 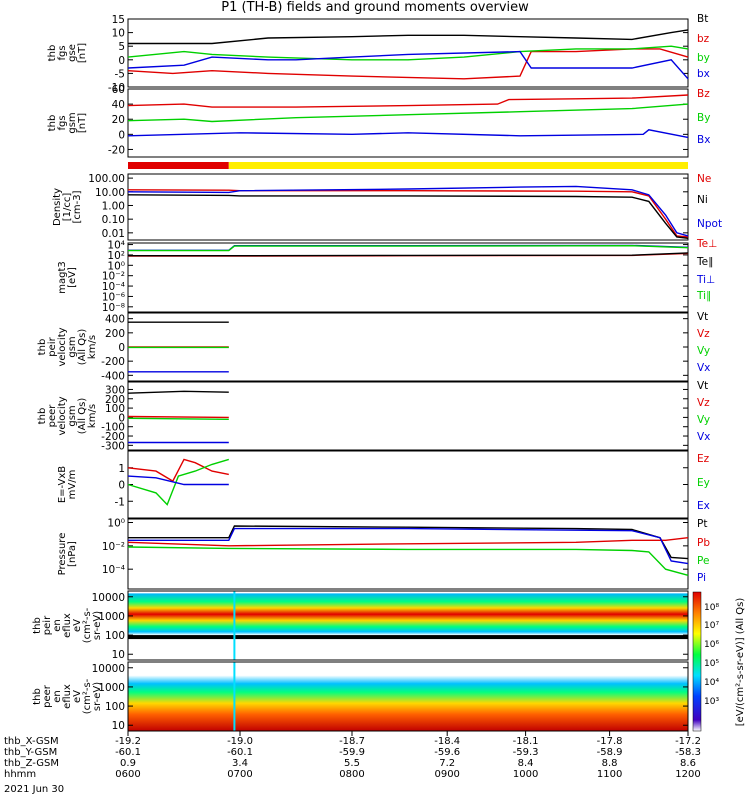 I want to click on series-line-Npot, so click(x=408, y=211).